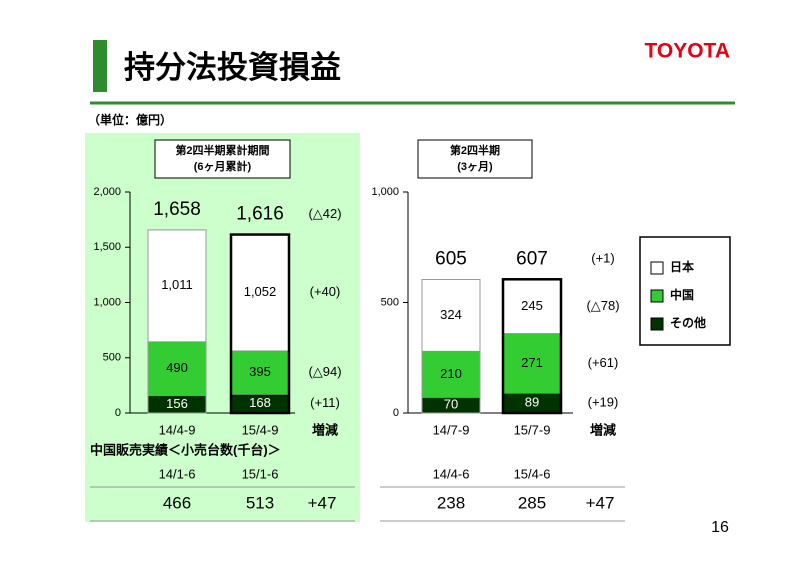 The width and height of the screenshot is (800, 566). What do you see at coordinates (324, 213) in the screenshot?
I see `change-label: (△42)` at bounding box center [324, 213].